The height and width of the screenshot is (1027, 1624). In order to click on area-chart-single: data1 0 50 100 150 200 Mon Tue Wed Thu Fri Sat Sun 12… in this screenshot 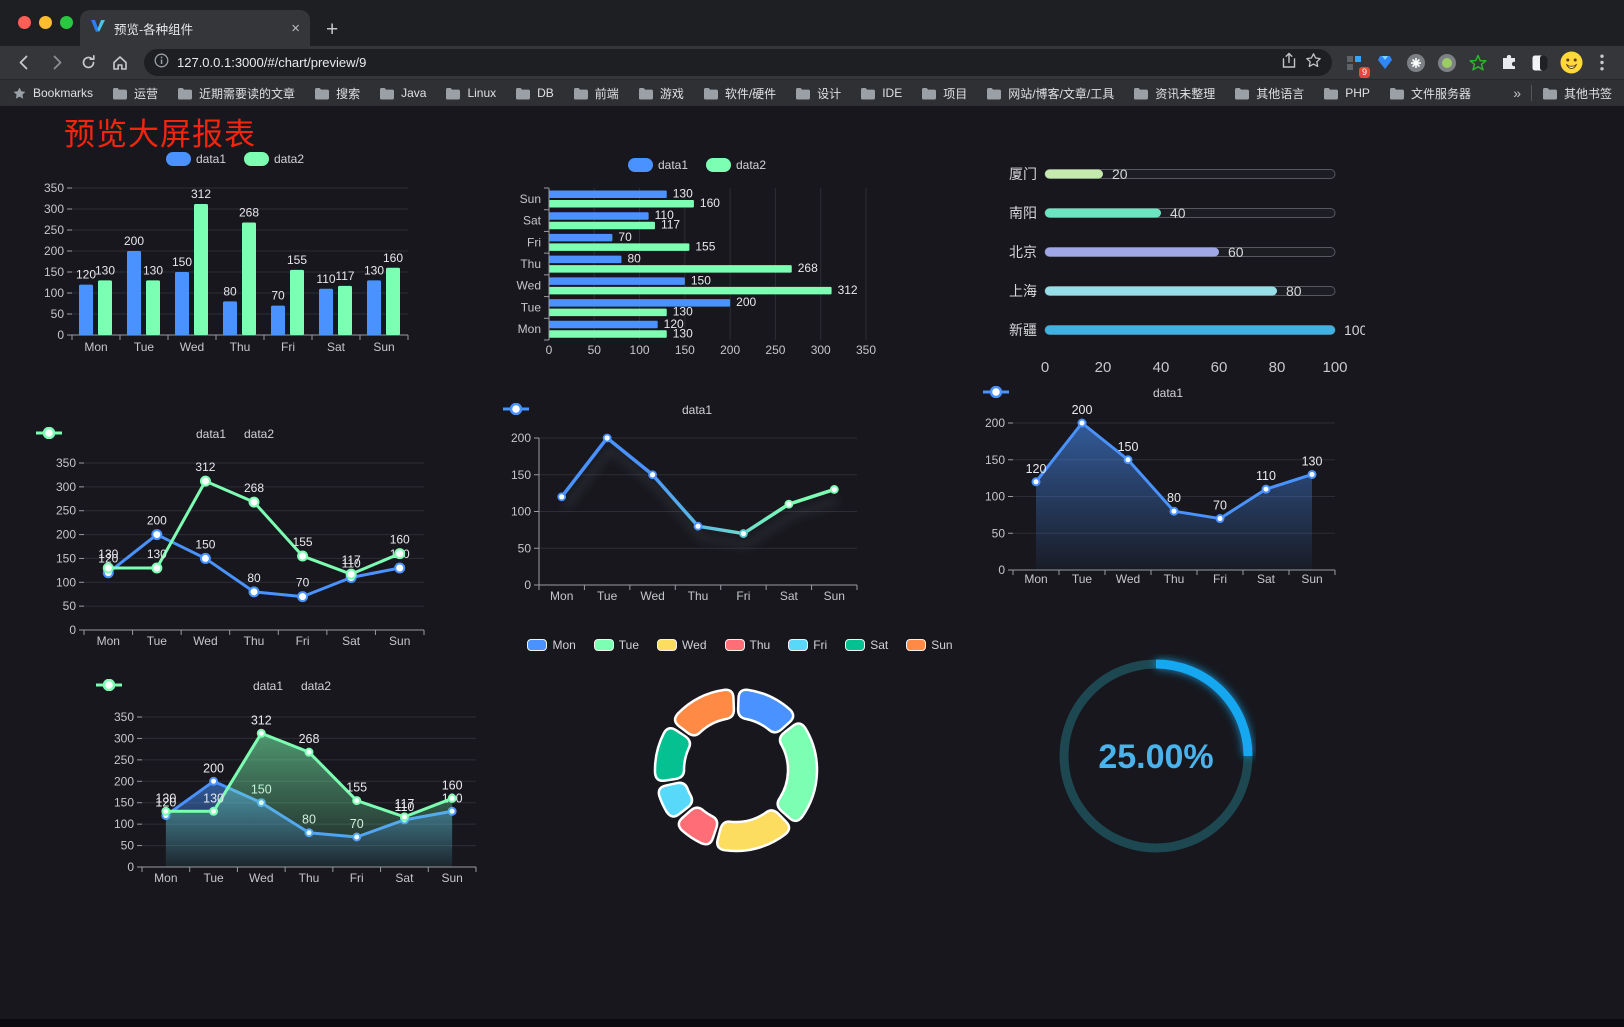, I will do `click(1168, 490)`.